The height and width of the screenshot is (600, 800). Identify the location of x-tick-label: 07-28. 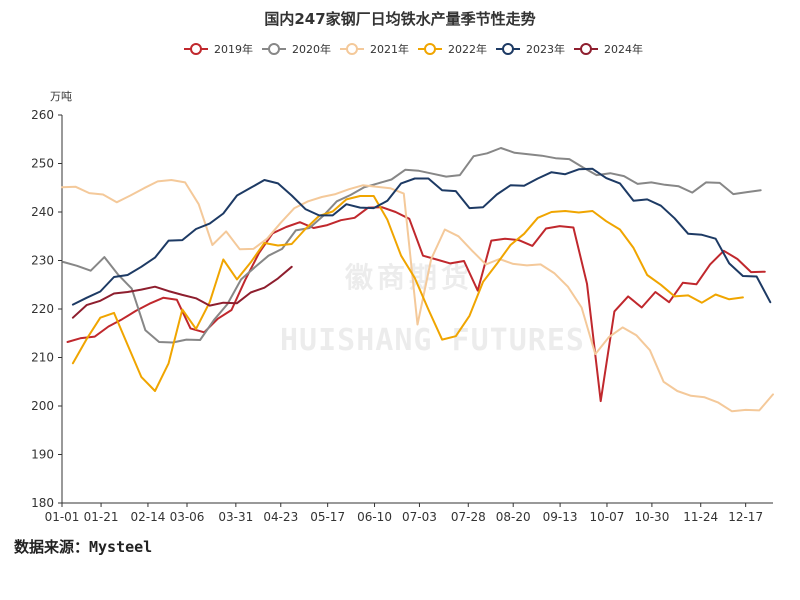
(468, 517).